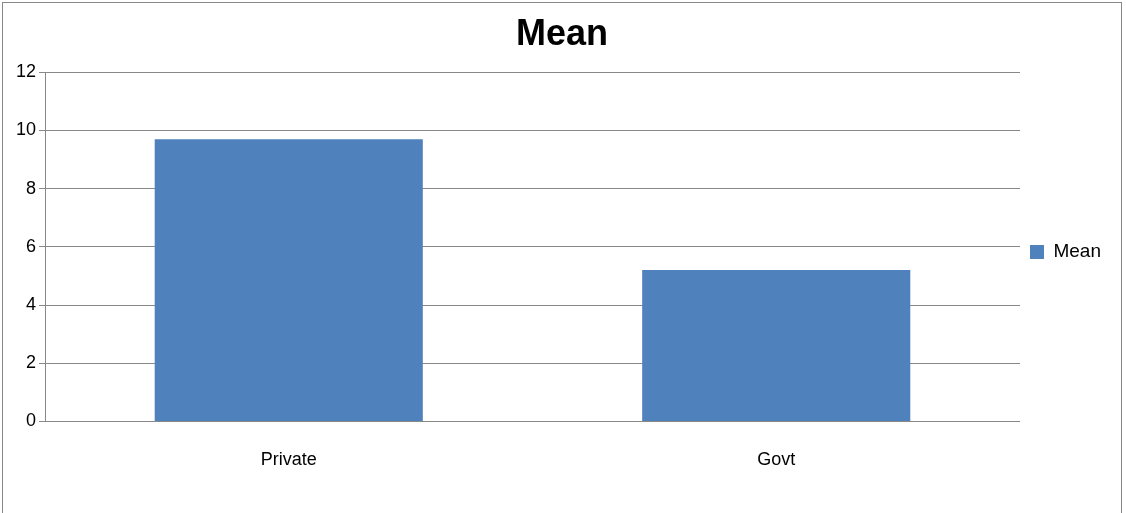 This screenshot has height=513, width=1126. Describe the element at coordinates (288, 459) in the screenshot. I see `x-tick-label: Private` at that location.